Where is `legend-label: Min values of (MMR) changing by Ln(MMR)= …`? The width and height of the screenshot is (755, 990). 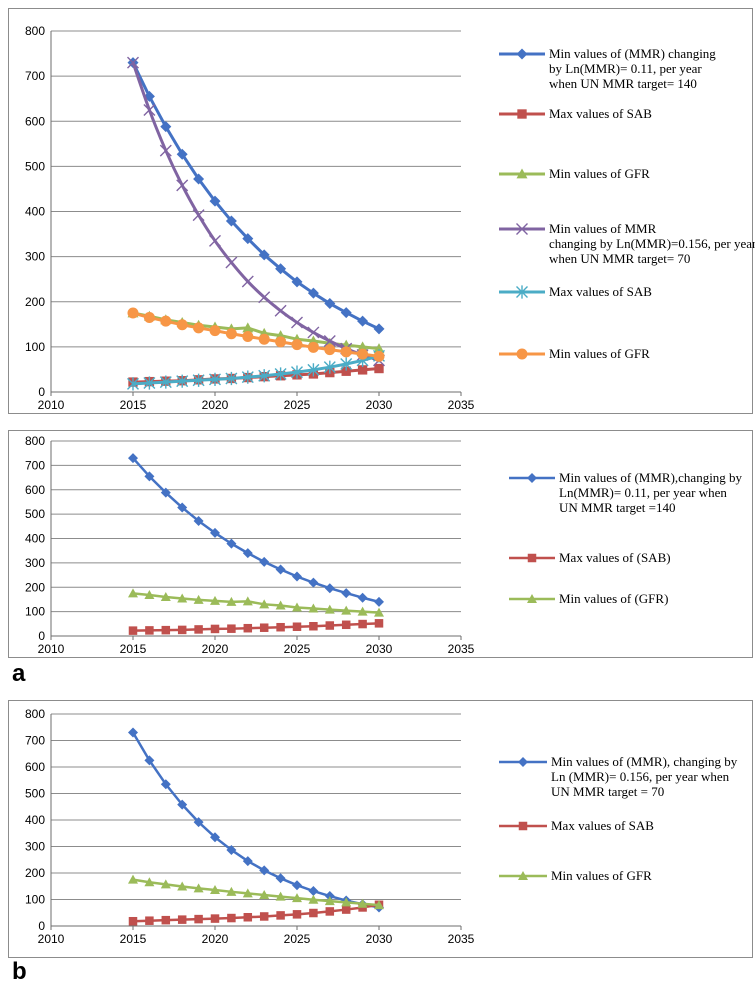 legend-label: Min values of (MMR) changing by Ln(MMR)= … is located at coordinates (632, 68).